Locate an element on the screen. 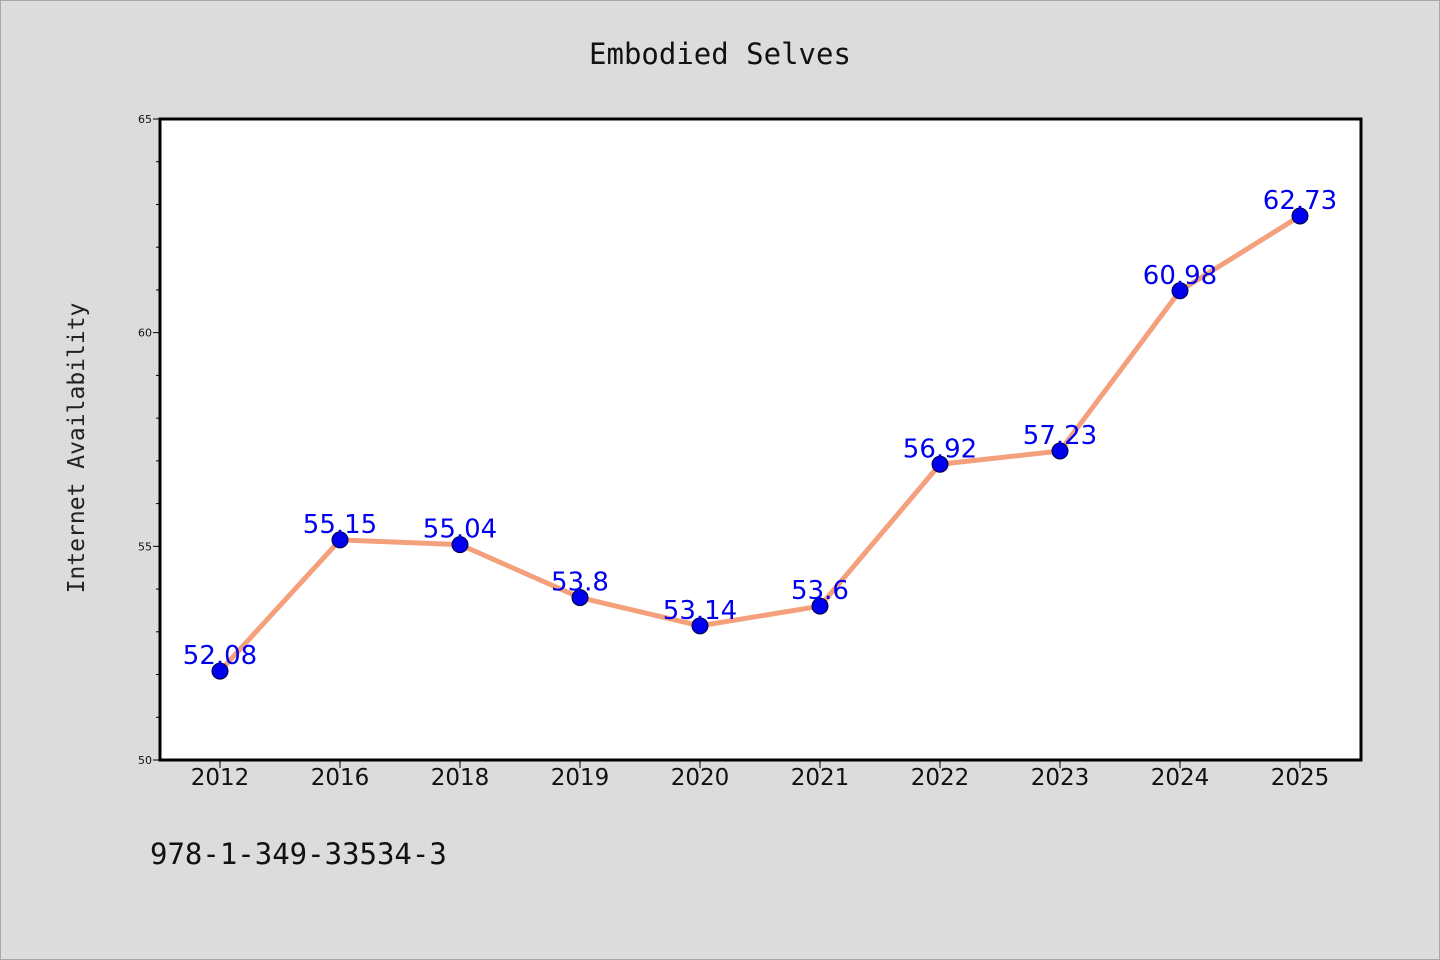  chart-title: Embodied Selves is located at coordinates (720, 54).